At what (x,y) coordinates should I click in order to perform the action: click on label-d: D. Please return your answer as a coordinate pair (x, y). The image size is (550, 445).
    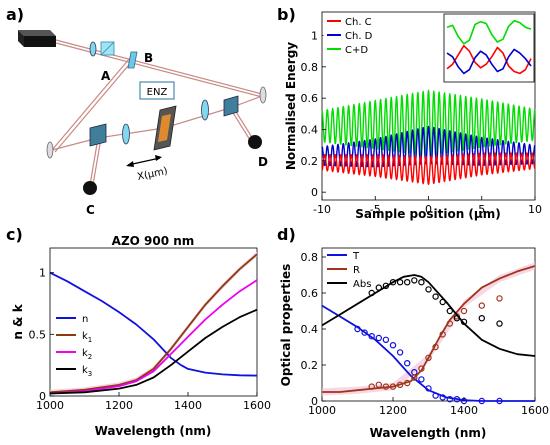
    Looking at the image, I should click on (263, 162).